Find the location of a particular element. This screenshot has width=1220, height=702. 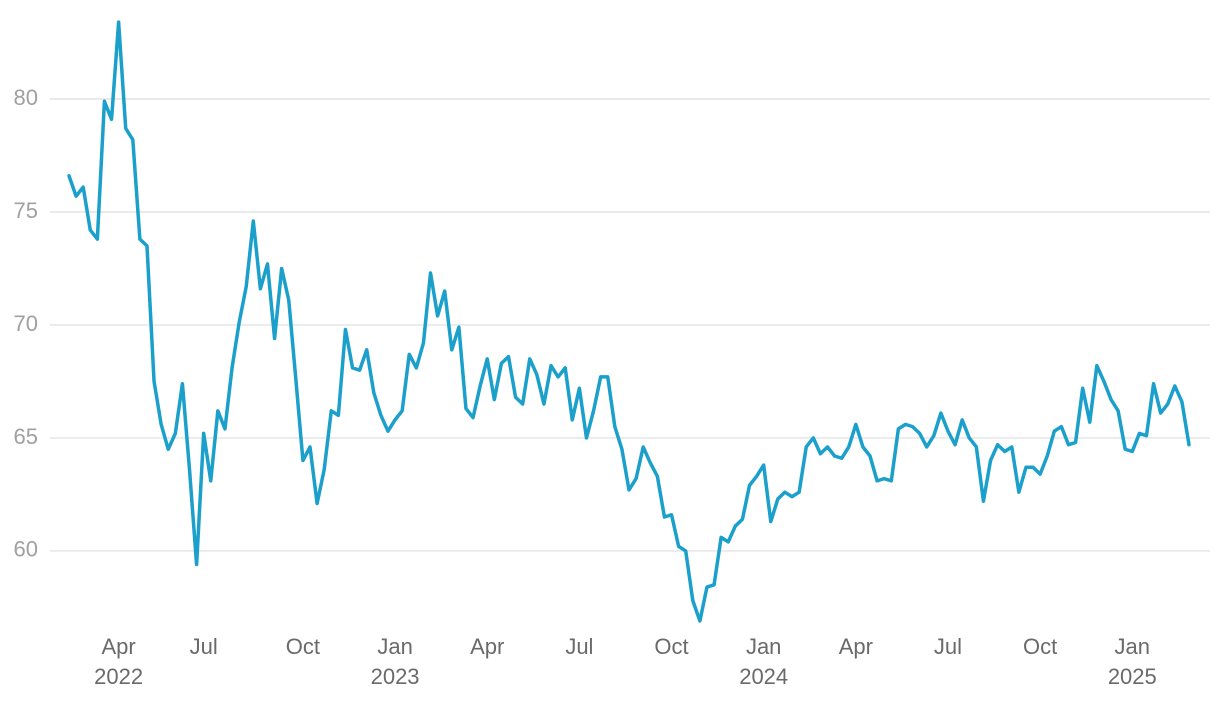

y-tick-label: 80 is located at coordinates (26, 97).